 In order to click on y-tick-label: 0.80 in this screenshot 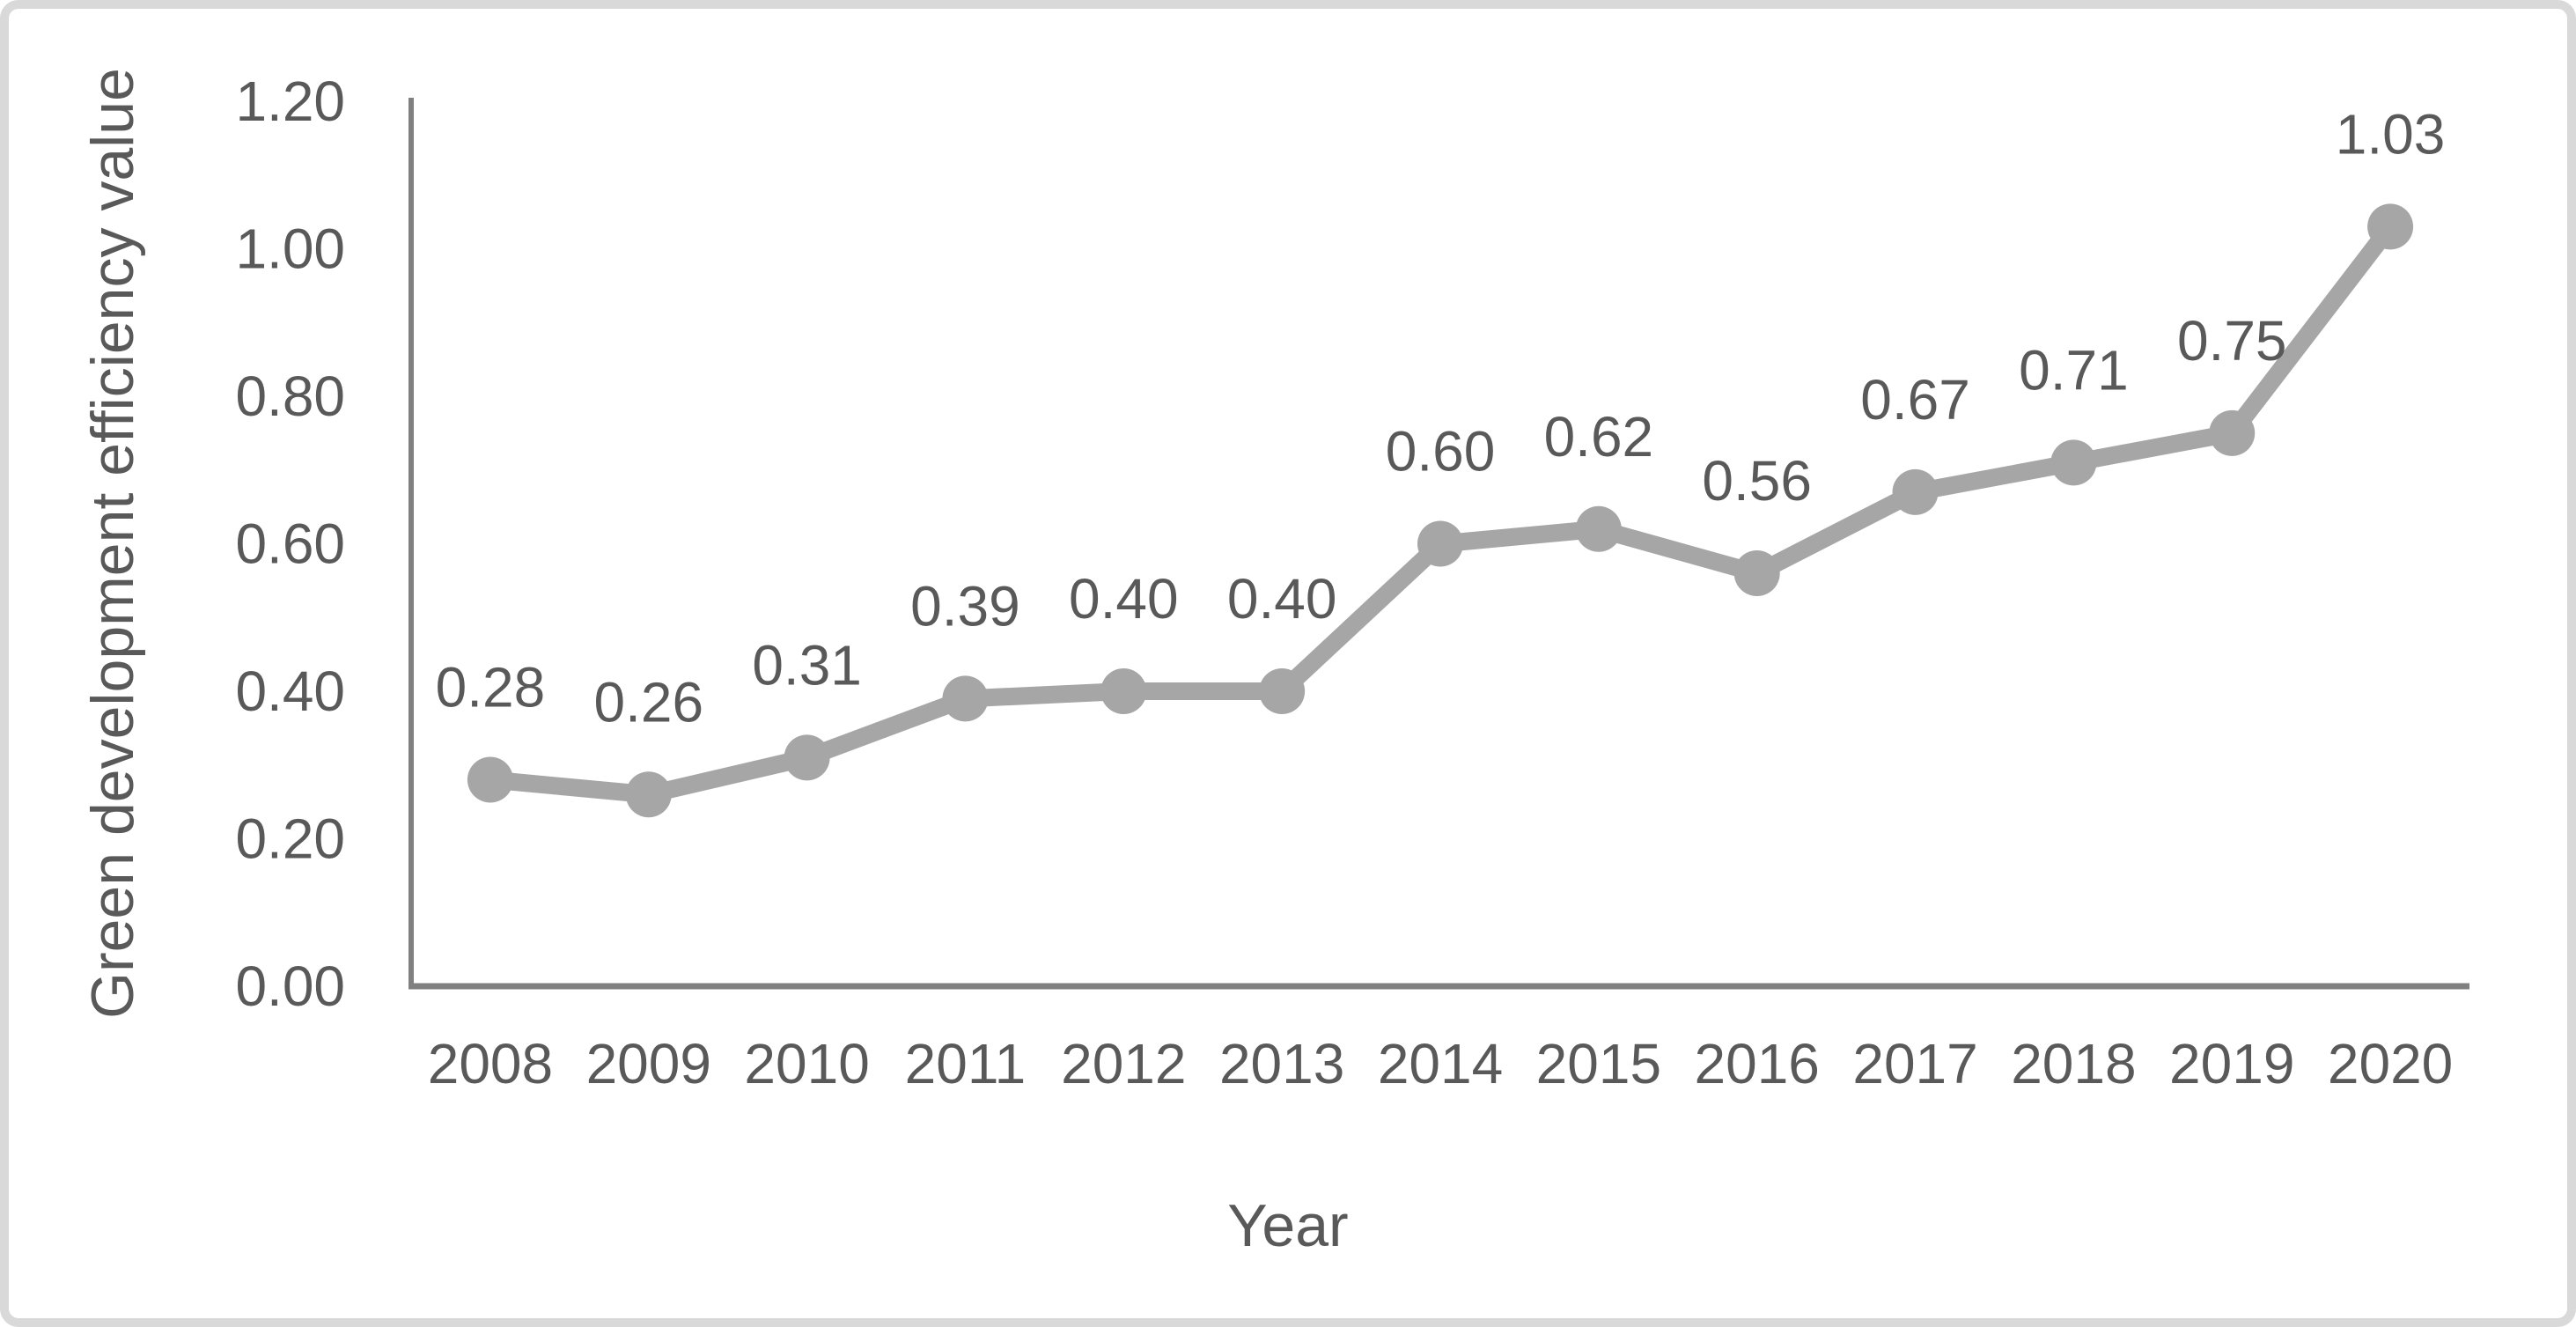, I will do `click(290, 397)`.